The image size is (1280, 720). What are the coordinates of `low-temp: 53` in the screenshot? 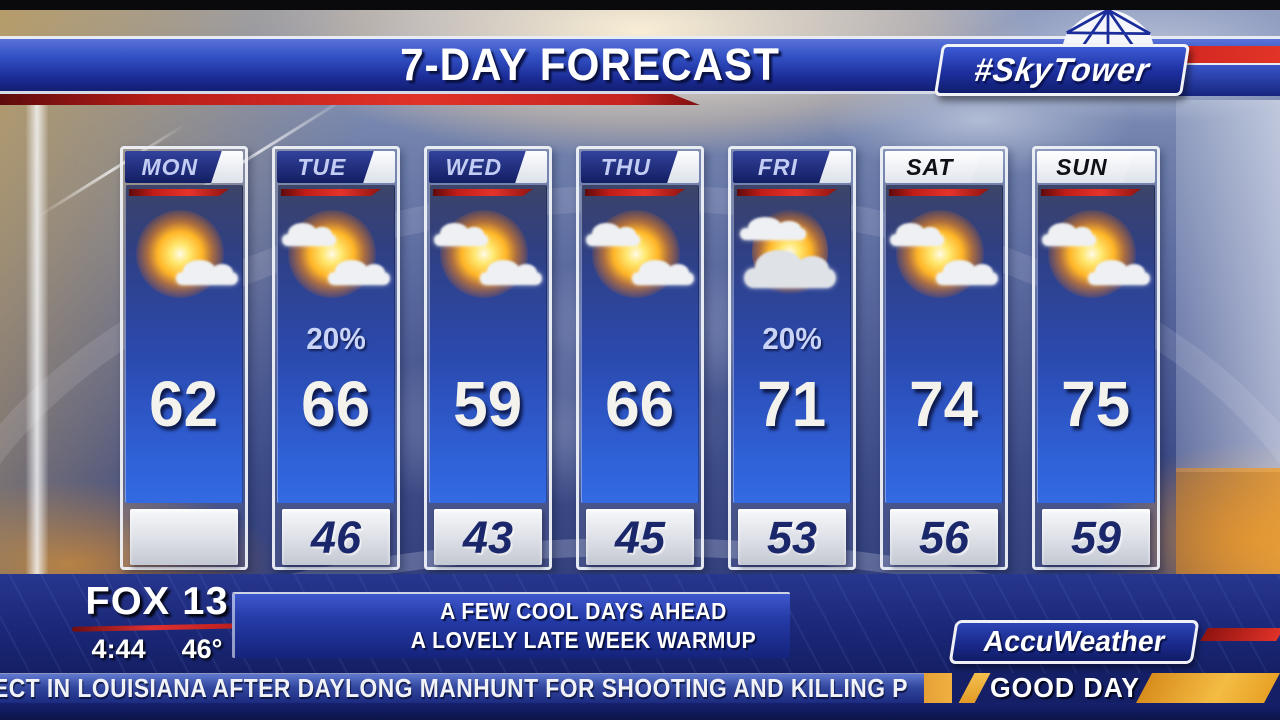 It's located at (792, 537).